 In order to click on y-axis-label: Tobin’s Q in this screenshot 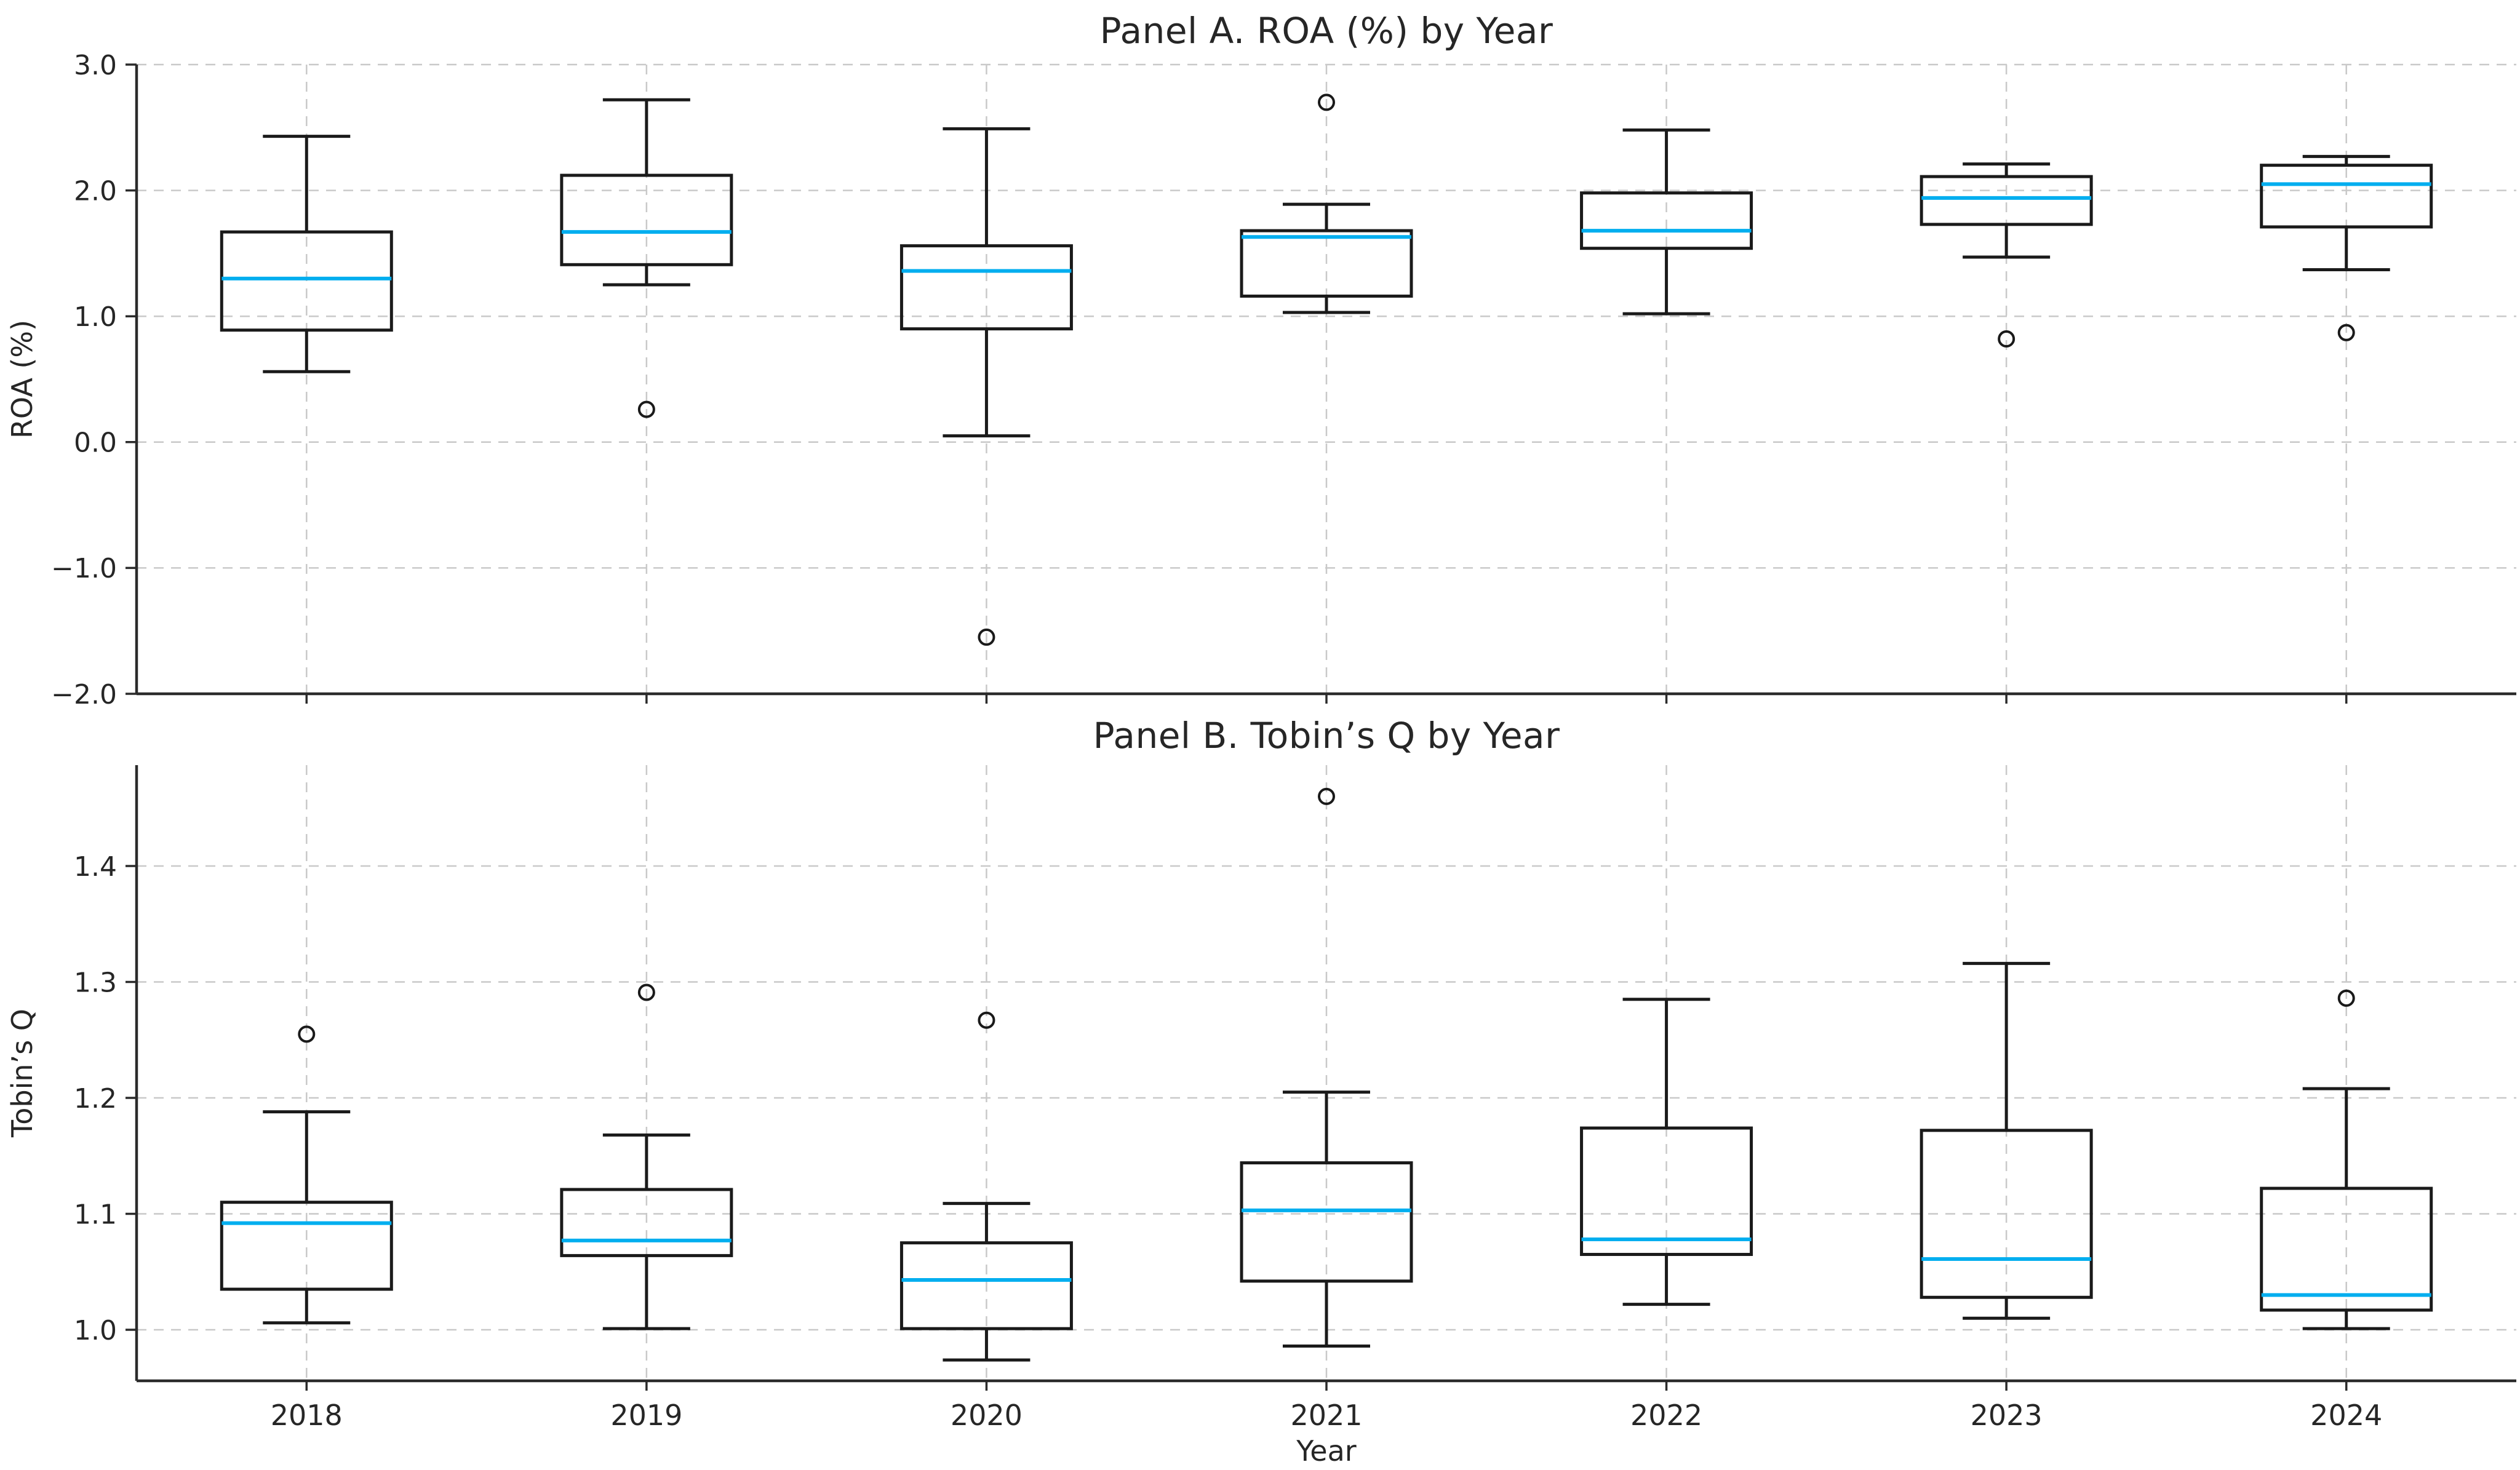, I will do `click(22, 1073)`.